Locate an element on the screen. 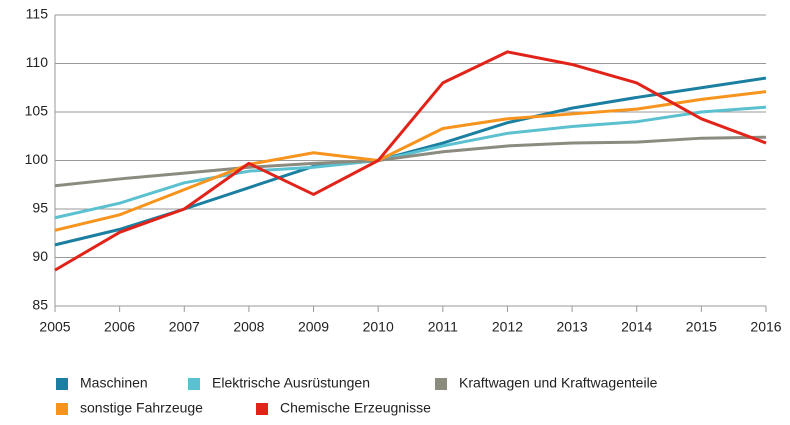 The height and width of the screenshot is (425, 790). x-tick-label: 2010 is located at coordinates (378, 327).